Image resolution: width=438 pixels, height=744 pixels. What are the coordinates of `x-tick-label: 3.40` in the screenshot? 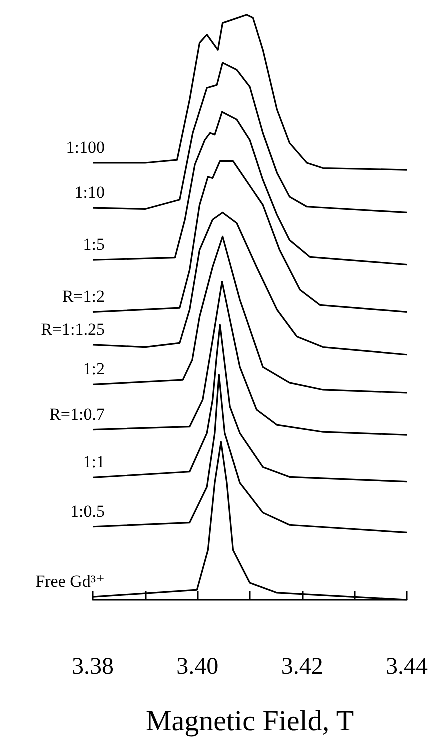 It's located at (197, 667).